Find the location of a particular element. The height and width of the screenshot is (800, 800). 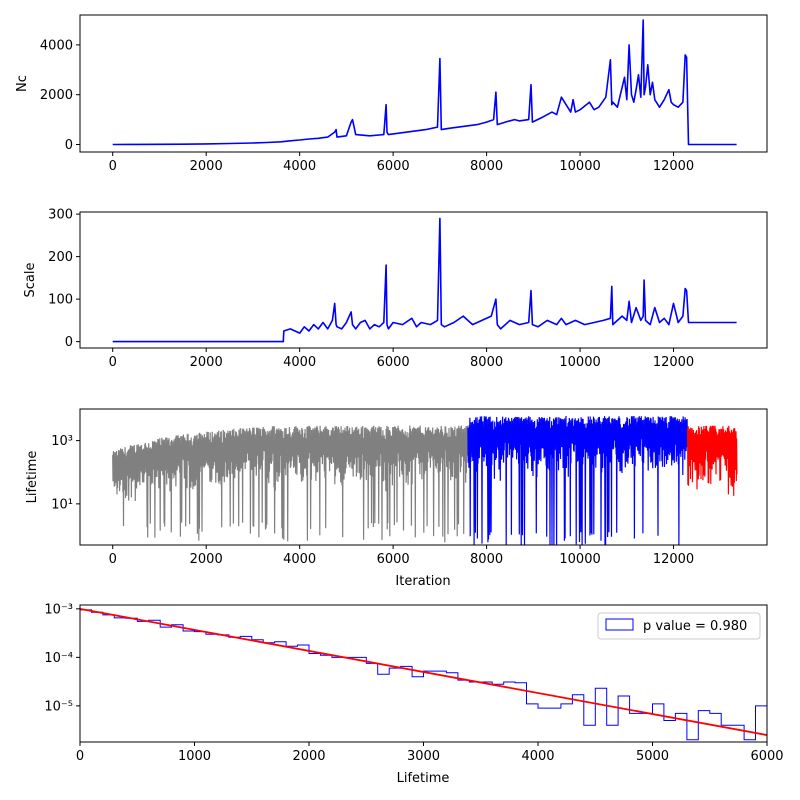

histogram-axes-frame is located at coordinates (423, 673).